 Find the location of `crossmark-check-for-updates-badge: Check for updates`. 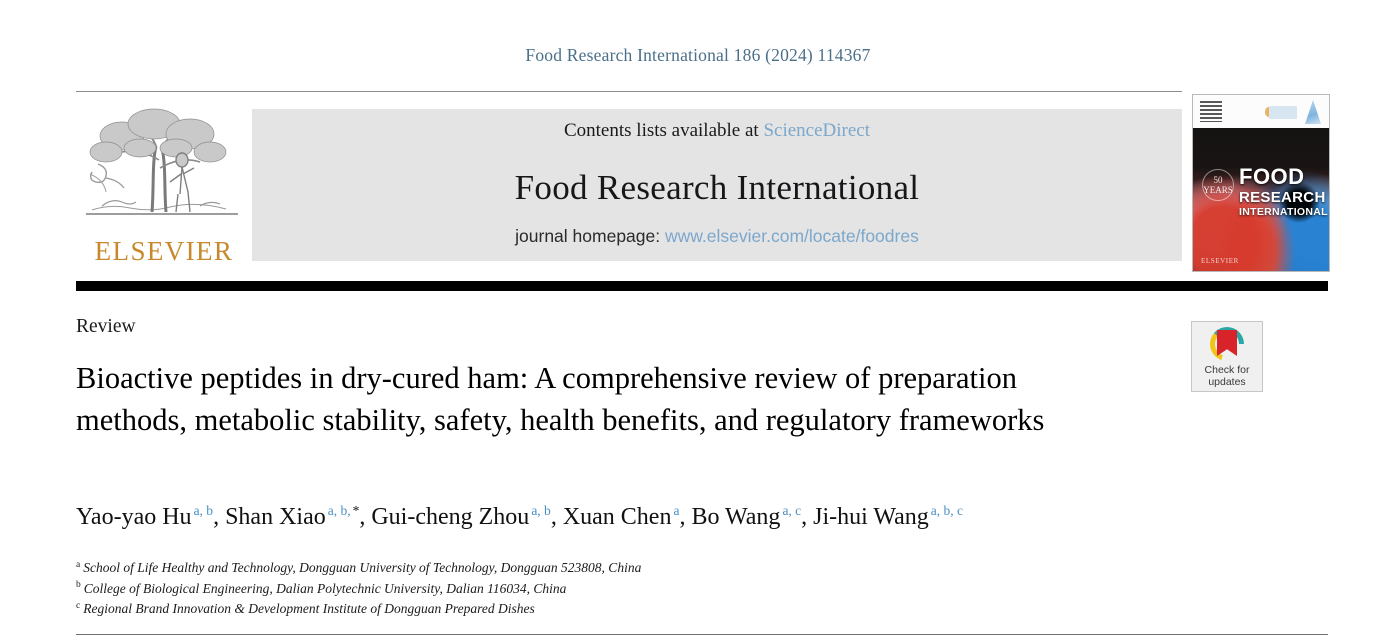

crossmark-check-for-updates-badge: Check for updates is located at coordinates (1227, 356).